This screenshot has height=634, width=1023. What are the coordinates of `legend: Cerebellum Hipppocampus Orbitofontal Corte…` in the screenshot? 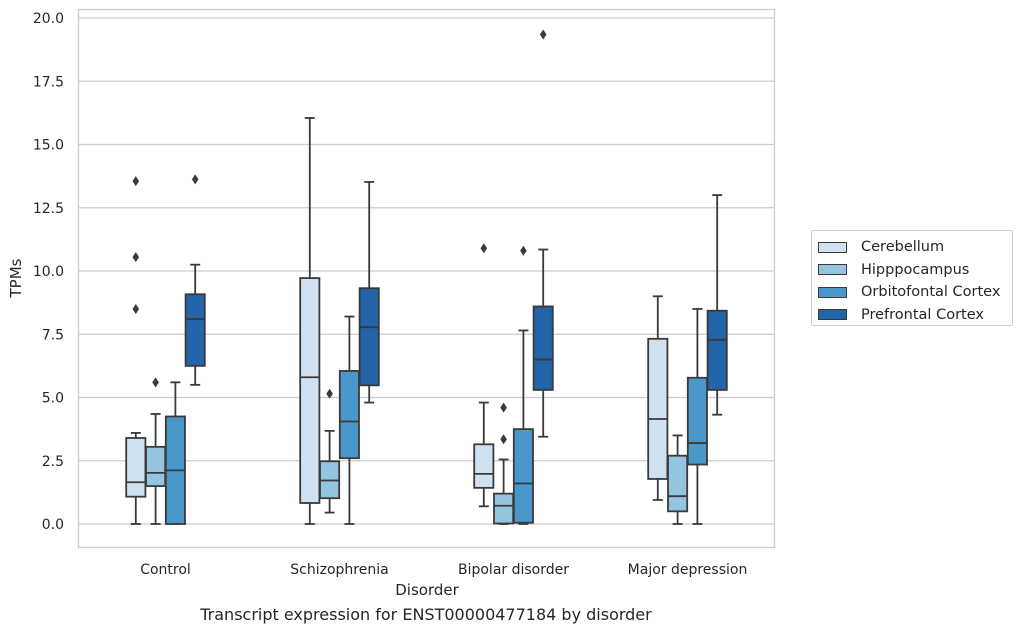 It's located at (912, 278).